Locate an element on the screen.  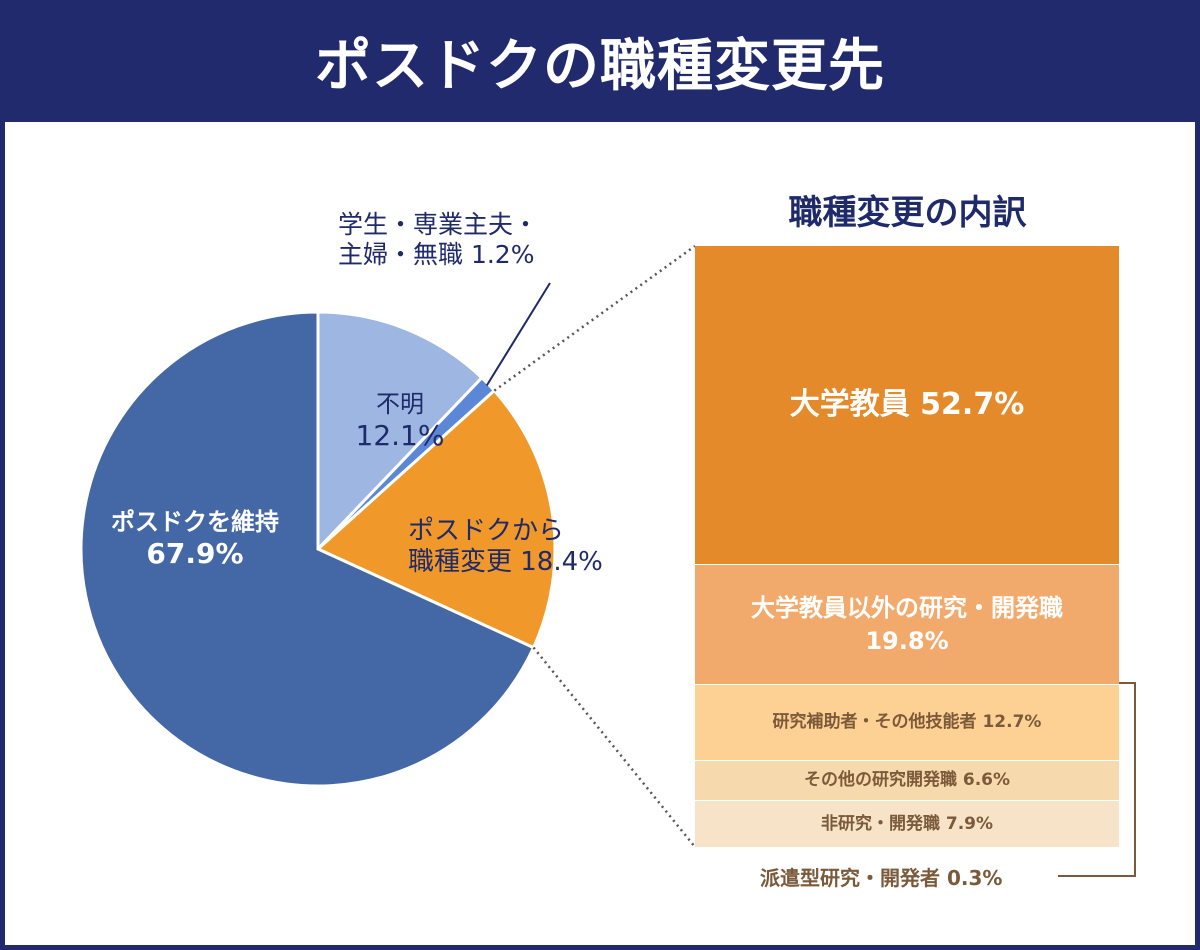
pie-slice-change is located at coordinates (436, 519).